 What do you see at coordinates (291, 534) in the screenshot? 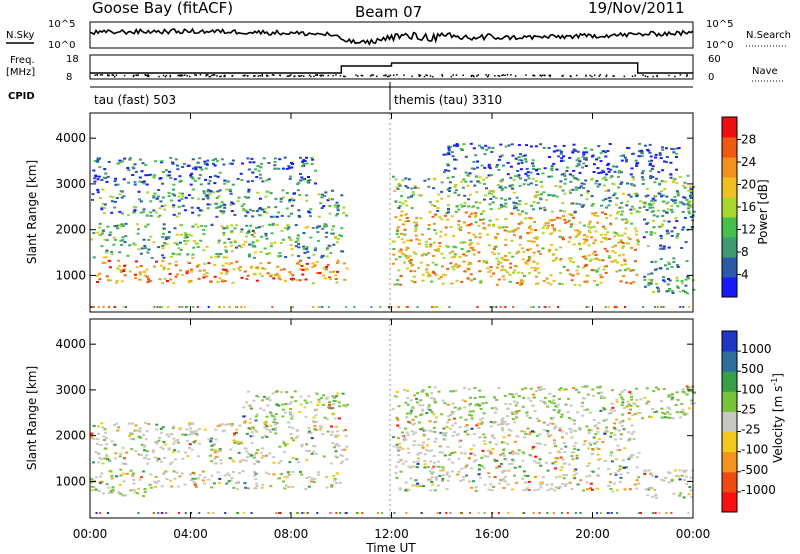
I see `x-tick-label: 08:00` at bounding box center [291, 534].